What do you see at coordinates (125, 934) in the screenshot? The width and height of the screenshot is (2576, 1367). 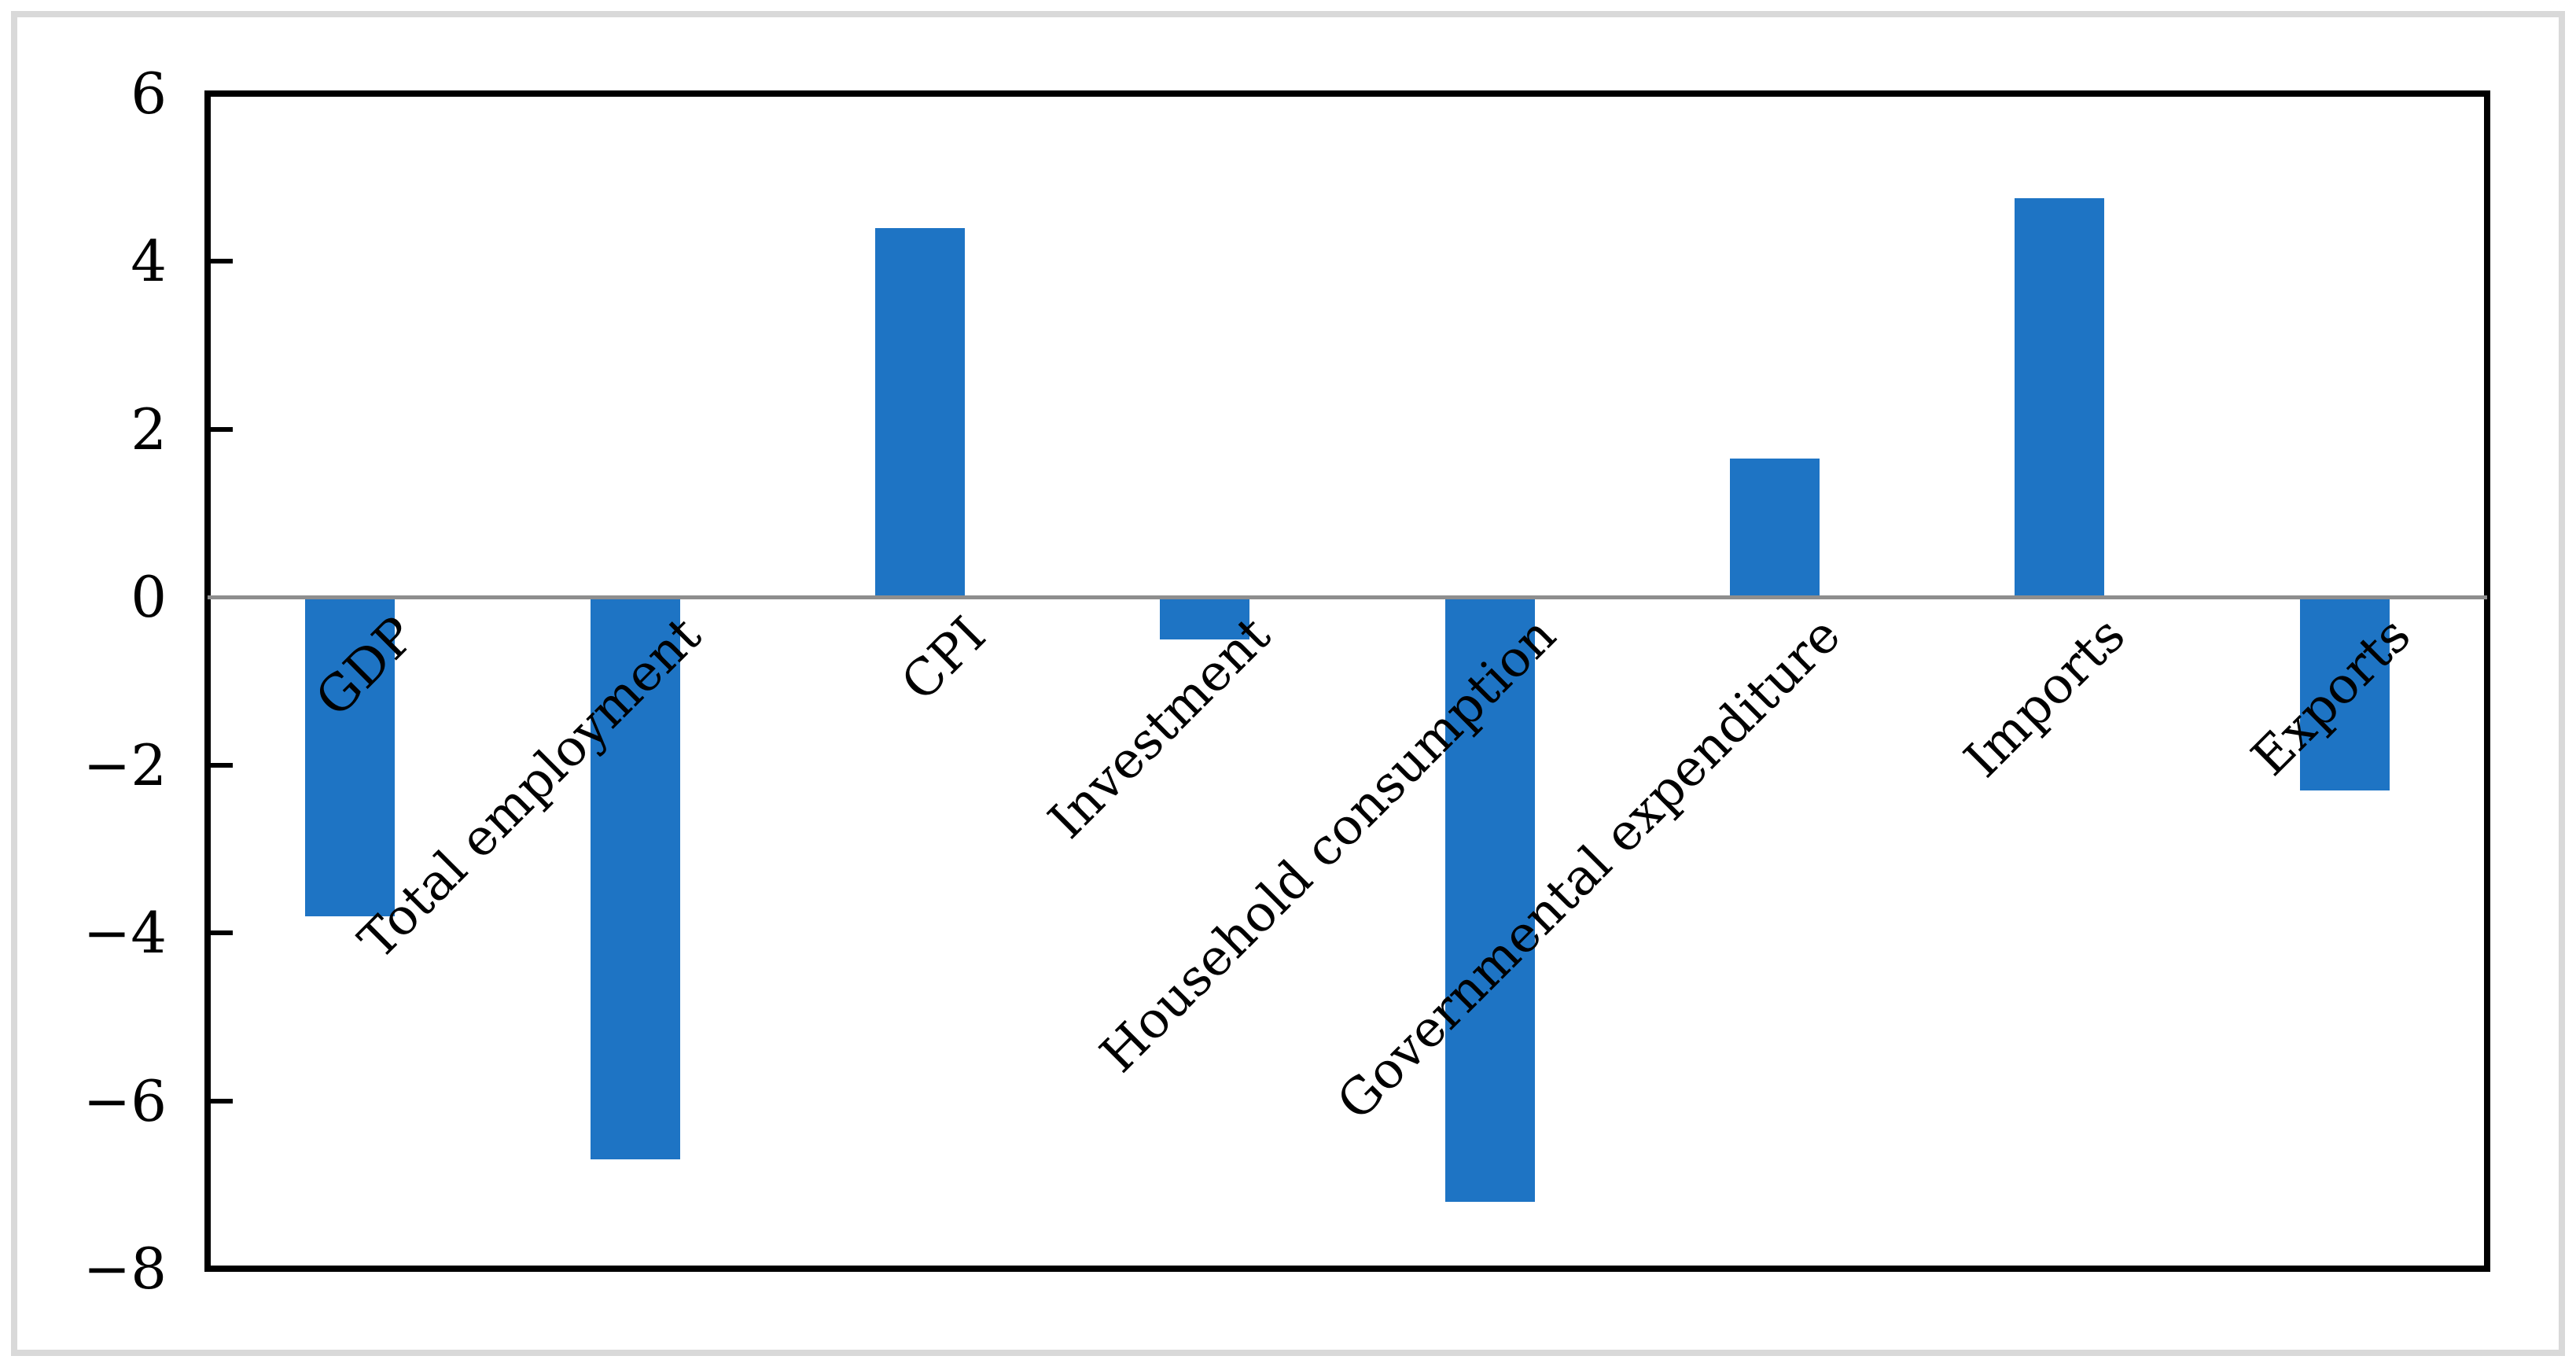 I see `y-tick-label--4: −4` at bounding box center [125, 934].